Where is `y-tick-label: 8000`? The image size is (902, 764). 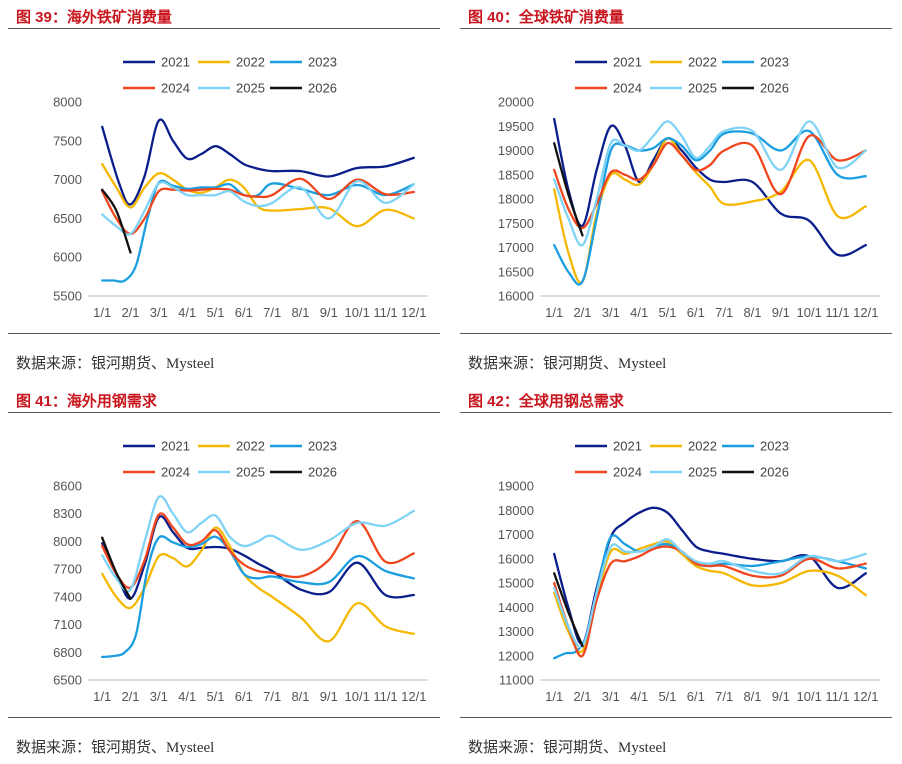 y-tick-label: 8000 is located at coordinates (67, 102).